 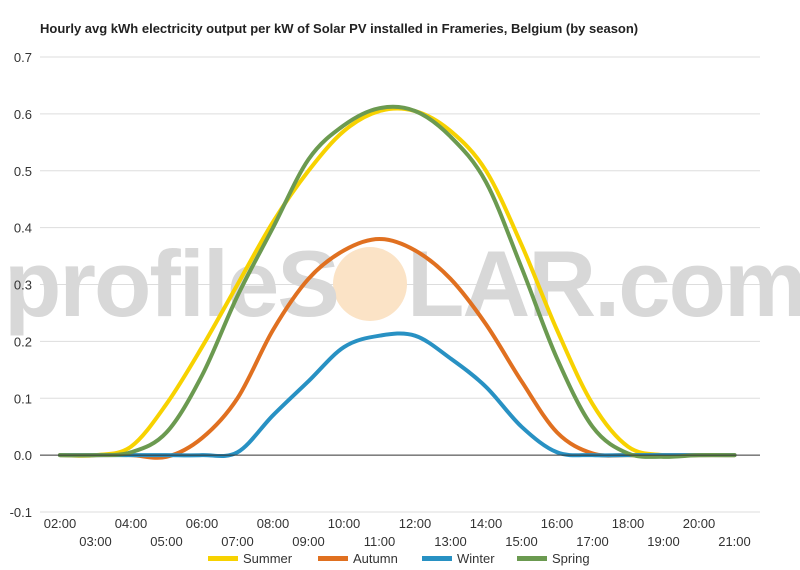 I want to click on x-tick-label: 10:00, so click(x=344, y=523).